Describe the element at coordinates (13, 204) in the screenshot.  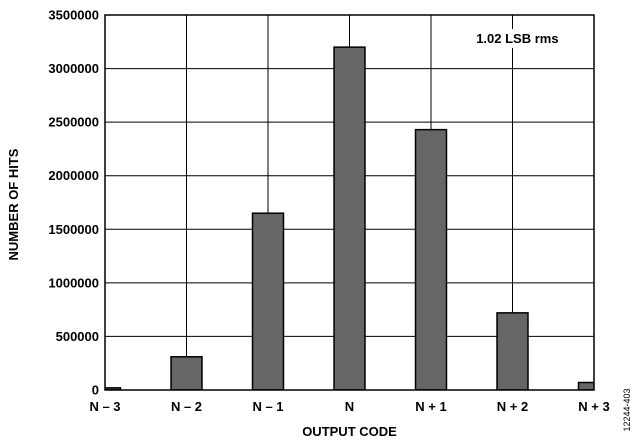
I see `y-axis-title: NUMBER OF HITS` at that location.